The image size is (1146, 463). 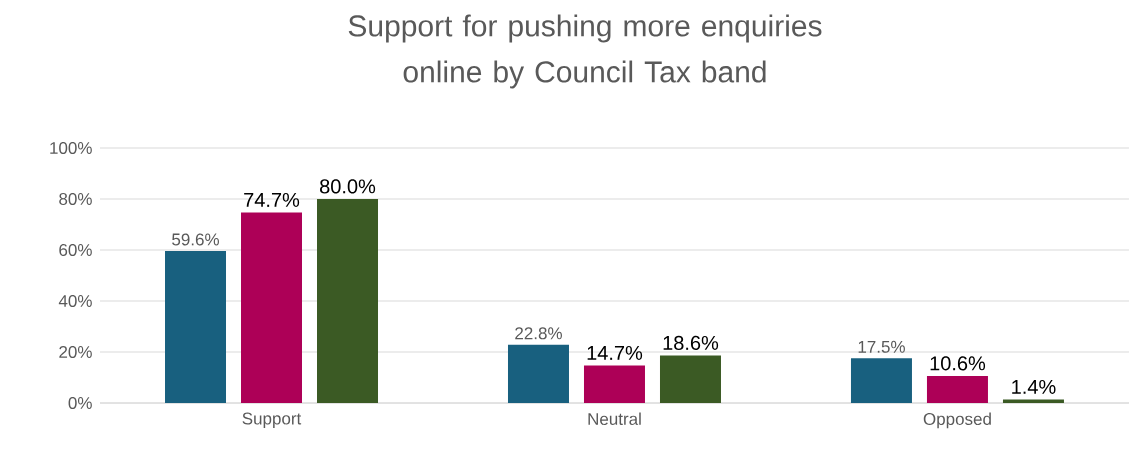 What do you see at coordinates (585, 51) in the screenshot?
I see `chart-title: Support for pushing more enquiries online by Council Tax band` at bounding box center [585, 51].